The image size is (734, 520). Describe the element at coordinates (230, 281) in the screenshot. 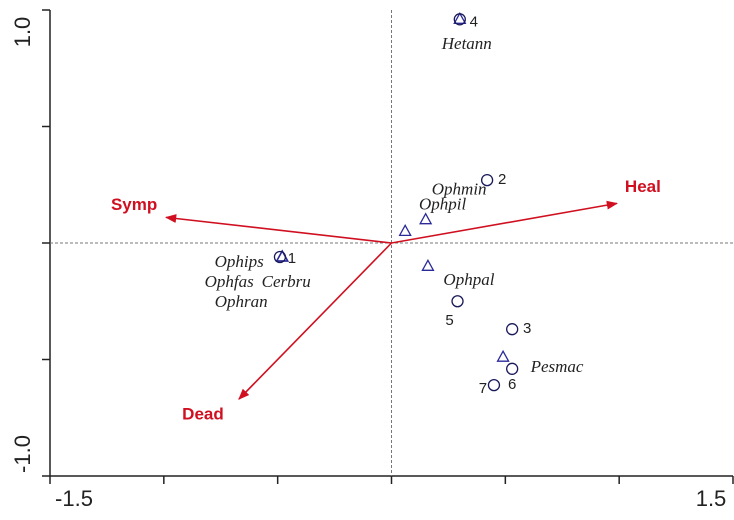

I see `species-label: Ophfas` at that location.